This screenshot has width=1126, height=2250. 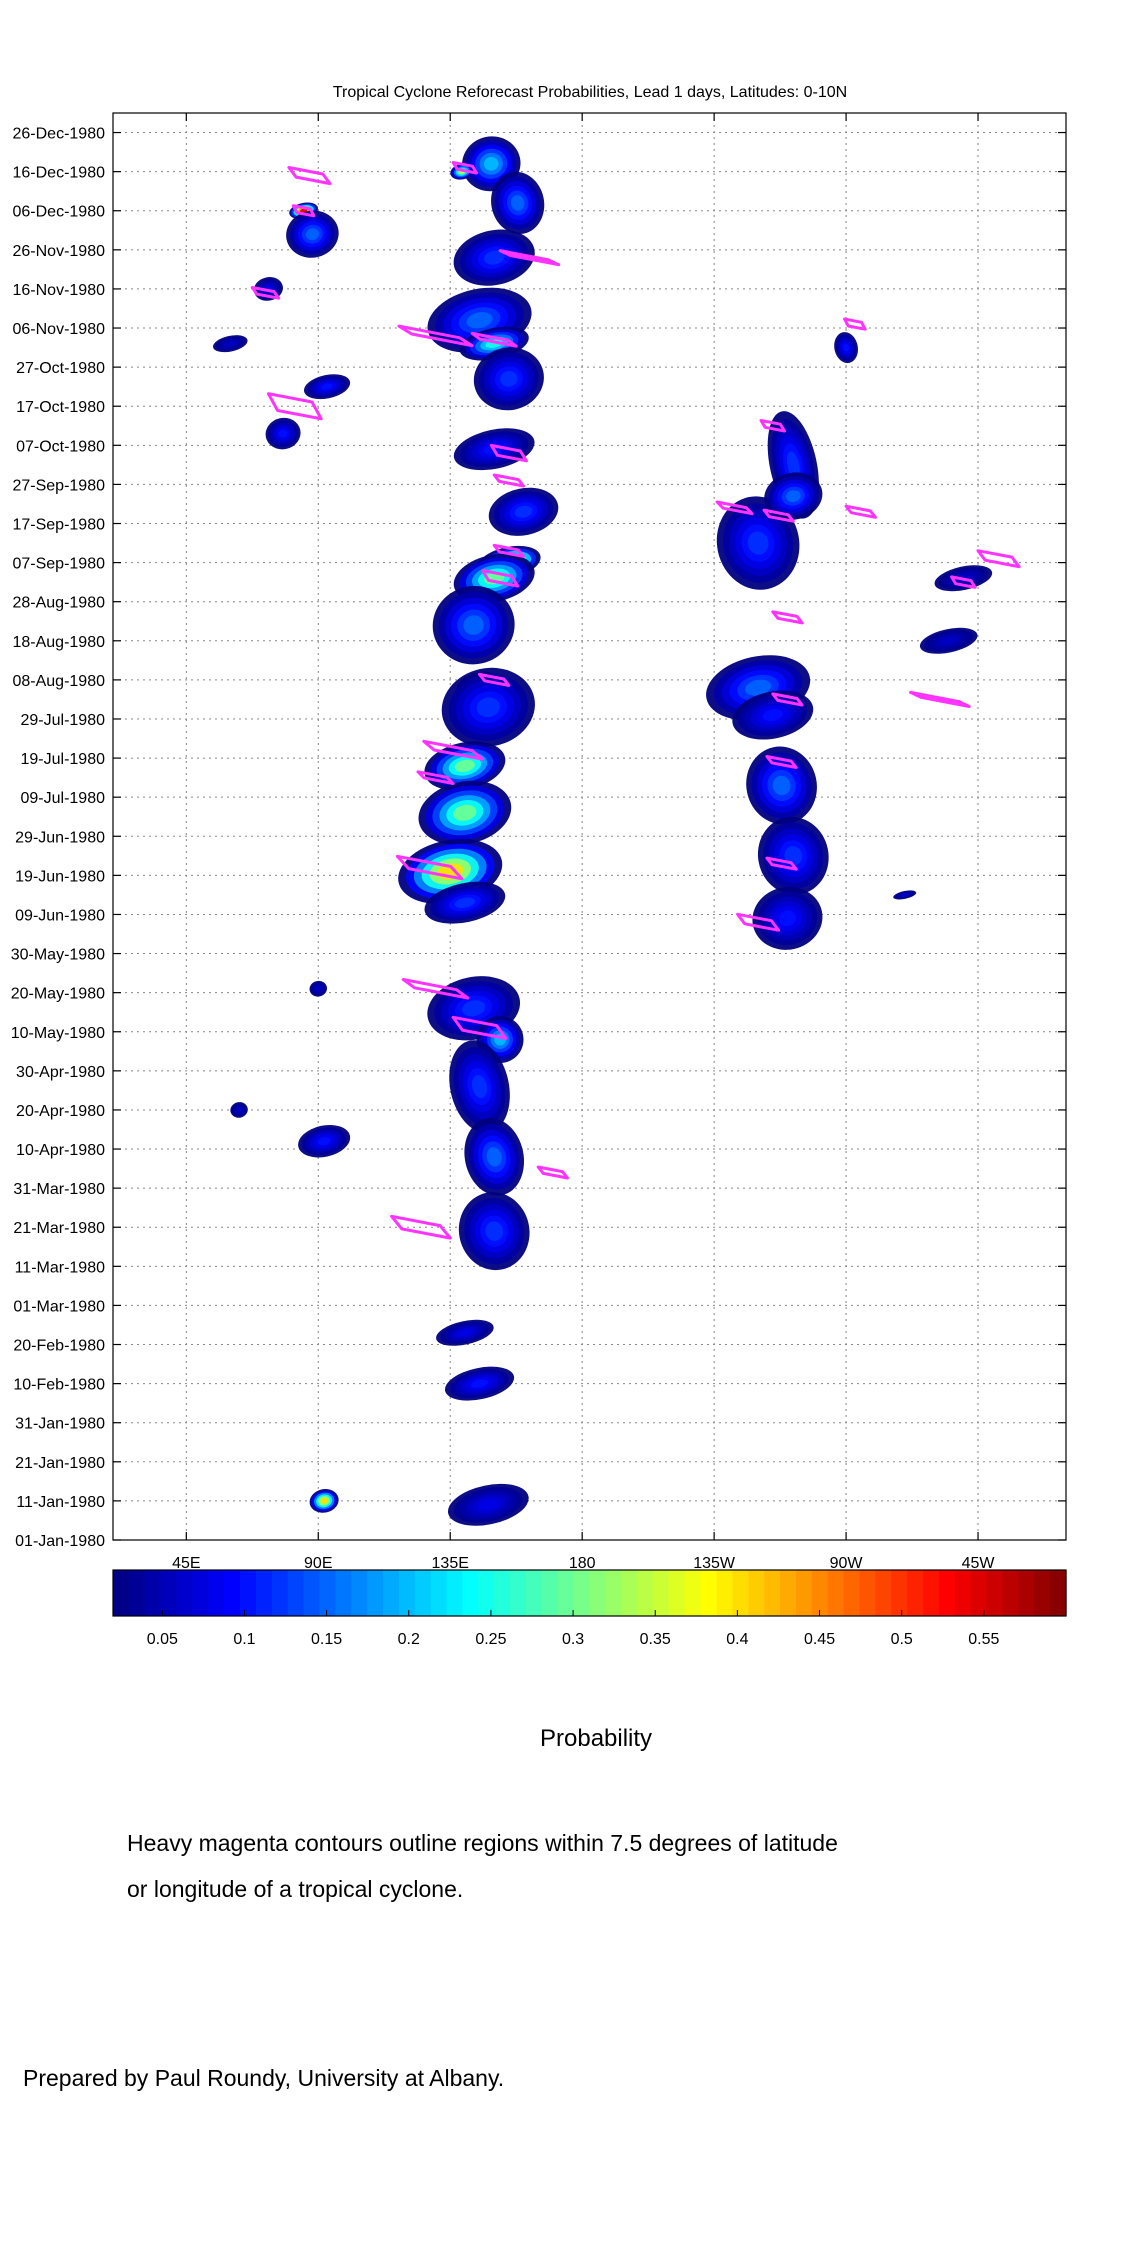 What do you see at coordinates (979, 1563) in the screenshot?
I see `x-tick-label: 45W` at bounding box center [979, 1563].